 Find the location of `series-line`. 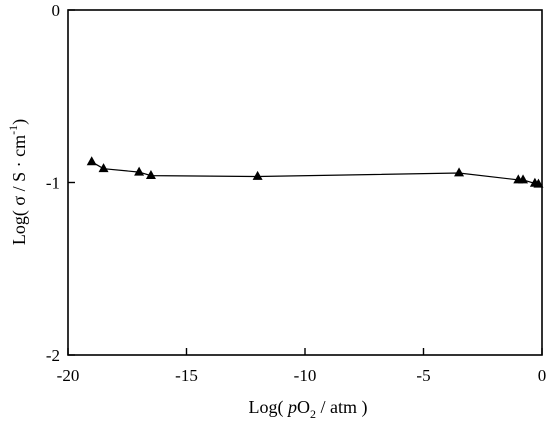

series-line is located at coordinates (315, 173).